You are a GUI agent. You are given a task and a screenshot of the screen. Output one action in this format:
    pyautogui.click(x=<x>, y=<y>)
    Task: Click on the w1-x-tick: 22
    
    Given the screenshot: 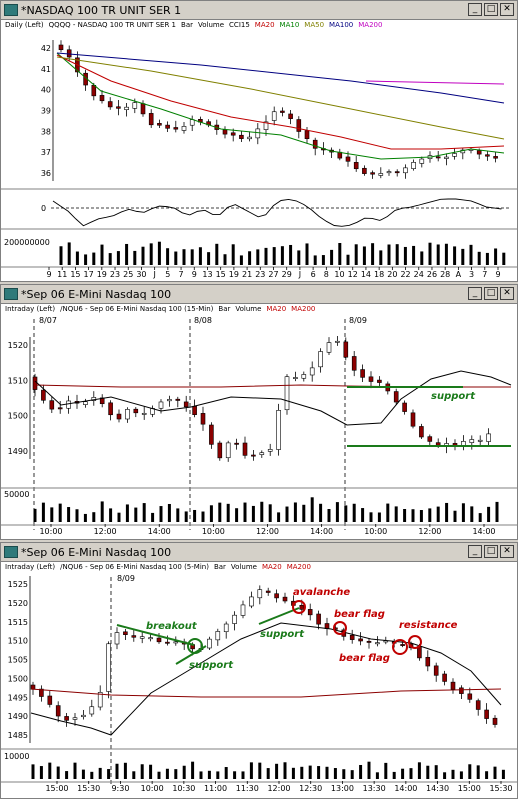 What is the action you would take?
    pyautogui.click(x=405, y=274)
    